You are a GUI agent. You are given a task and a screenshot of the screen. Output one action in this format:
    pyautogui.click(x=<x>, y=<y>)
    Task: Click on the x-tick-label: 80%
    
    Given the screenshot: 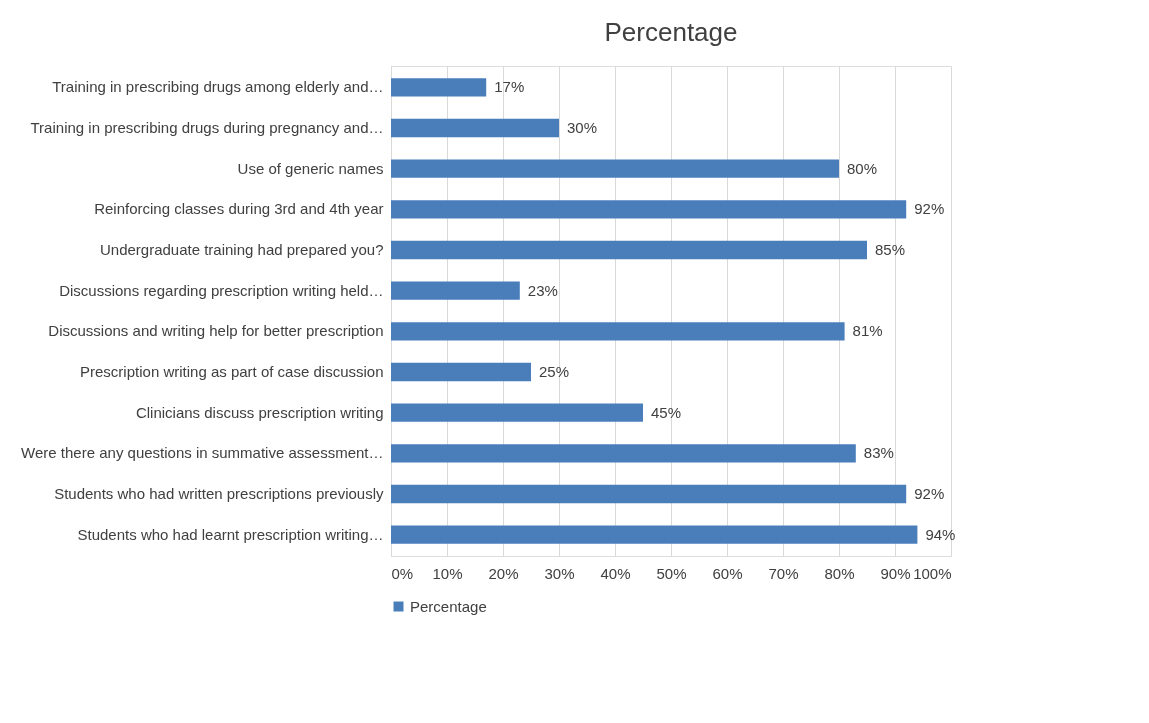 What is the action you would take?
    pyautogui.click(x=839, y=573)
    